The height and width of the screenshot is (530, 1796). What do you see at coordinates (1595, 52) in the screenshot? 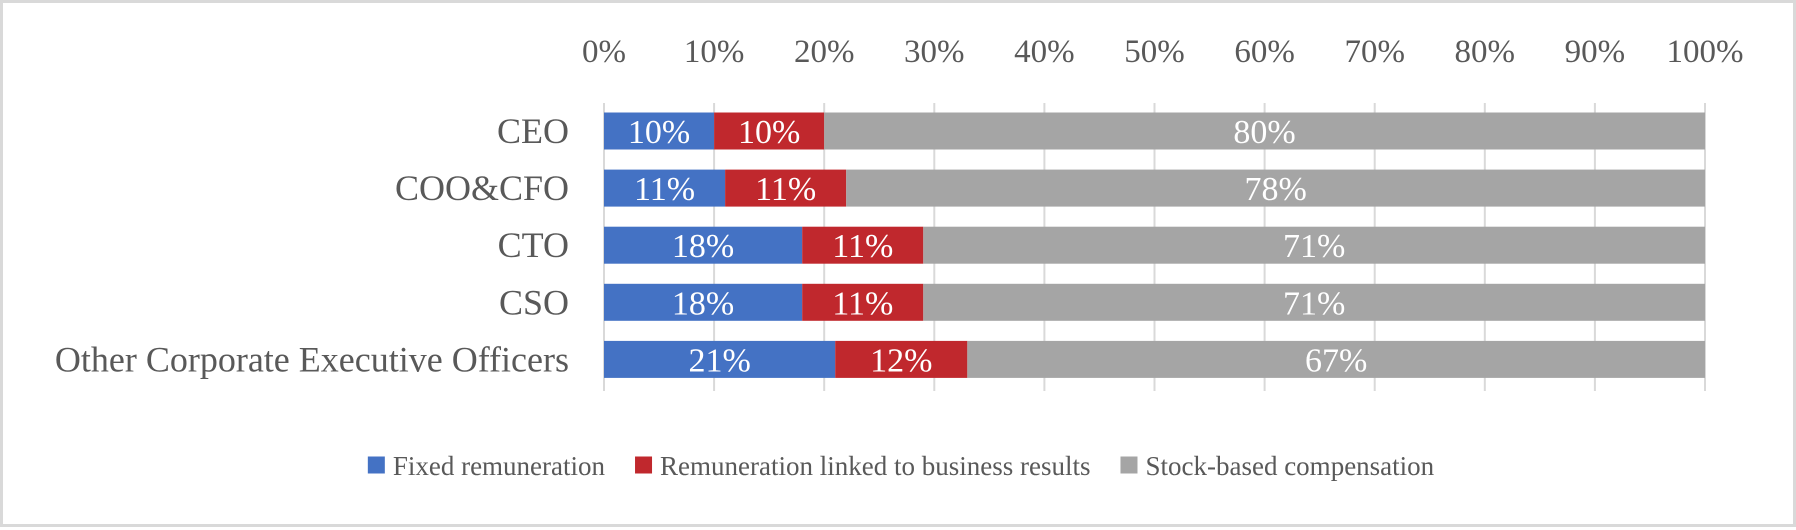
I see `x-tick-label: 90%` at bounding box center [1595, 52].